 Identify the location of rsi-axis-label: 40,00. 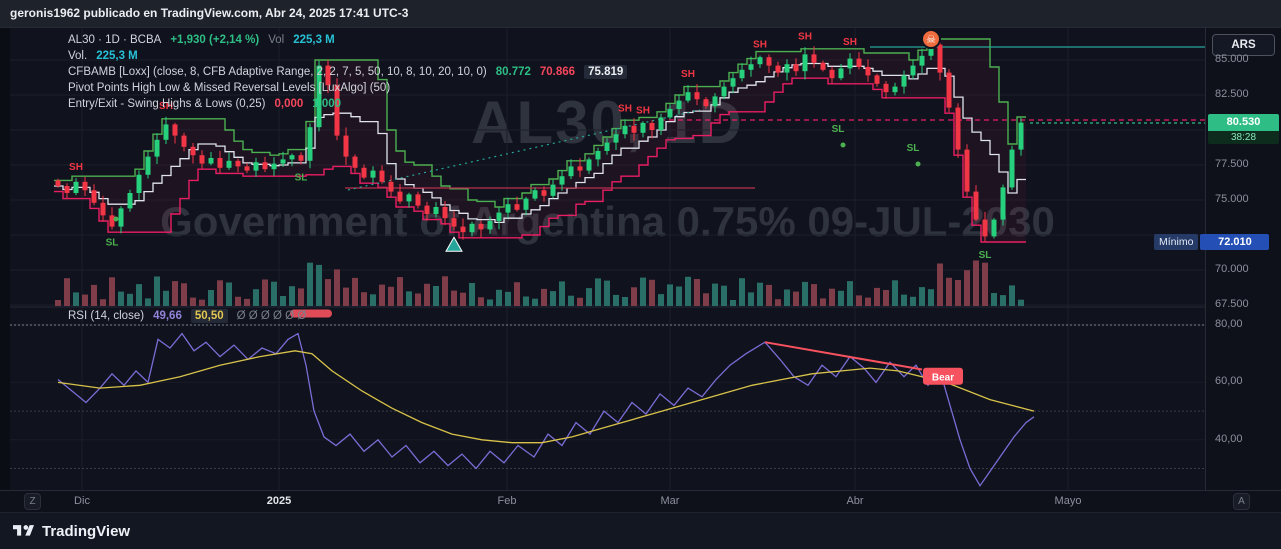
(1229, 438).